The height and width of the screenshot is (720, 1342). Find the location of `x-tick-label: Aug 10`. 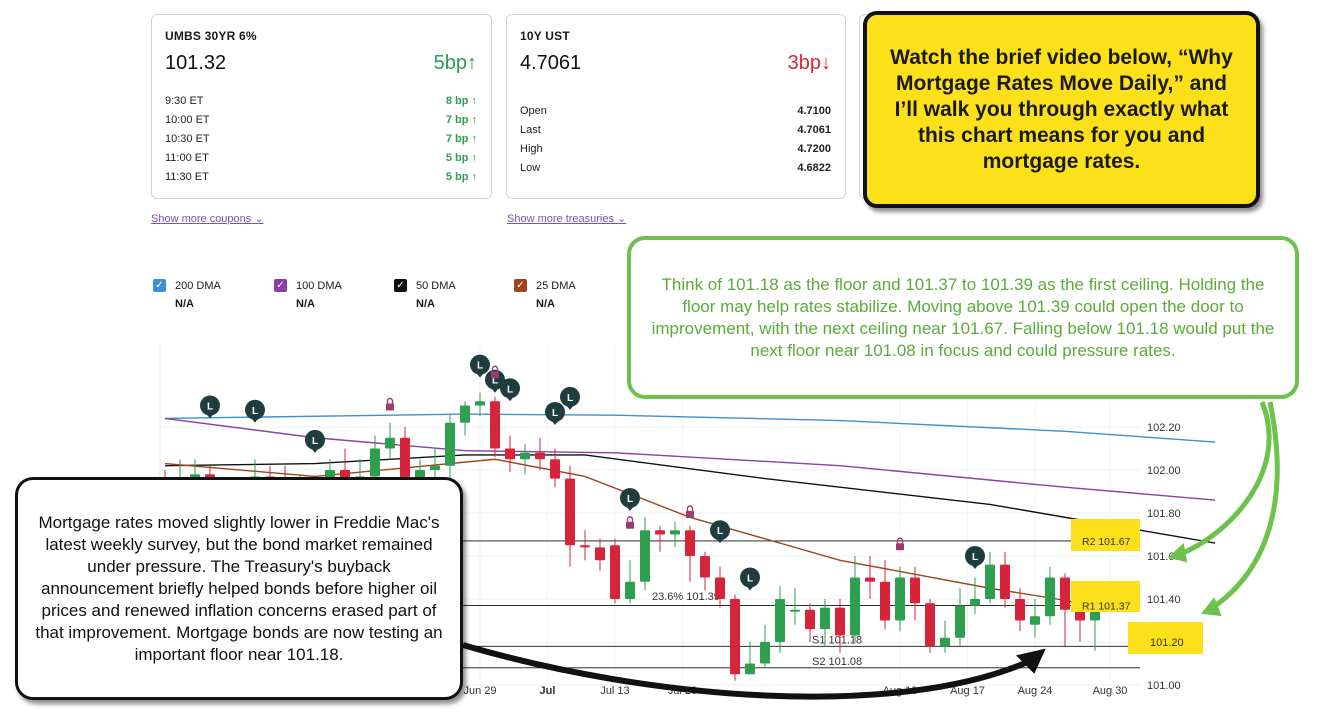

x-tick-label: Aug 10 is located at coordinates (900, 691).